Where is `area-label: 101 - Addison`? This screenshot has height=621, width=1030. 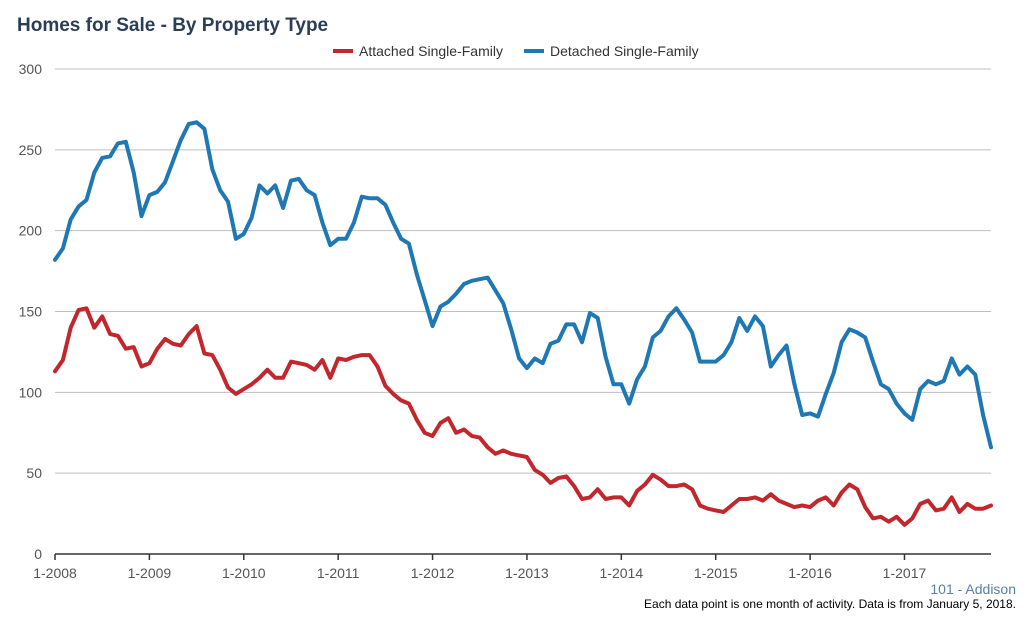
area-label: 101 - Addison is located at coordinates (973, 589).